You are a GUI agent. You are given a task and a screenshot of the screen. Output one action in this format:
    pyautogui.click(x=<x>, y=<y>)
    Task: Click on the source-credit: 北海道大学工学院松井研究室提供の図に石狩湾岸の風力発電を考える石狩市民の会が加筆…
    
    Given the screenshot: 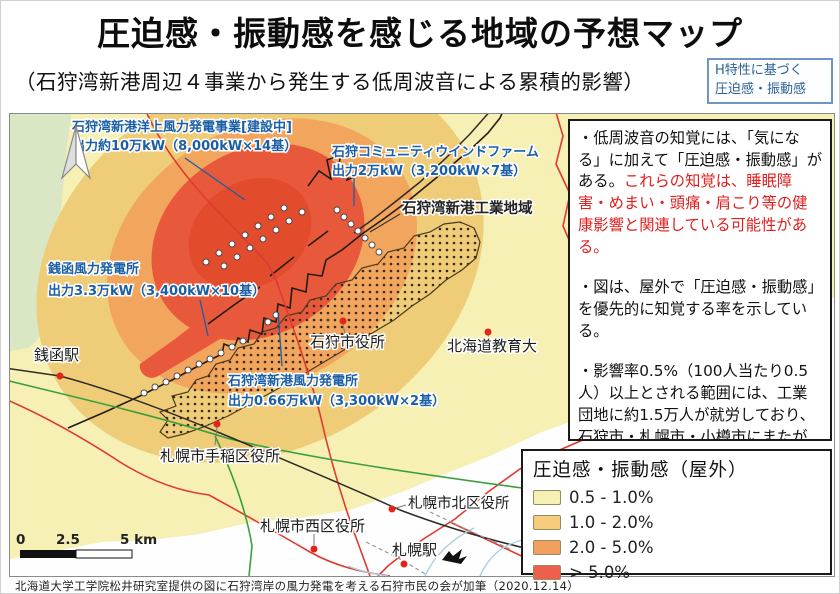 What is the action you would take?
    pyautogui.click(x=297, y=586)
    